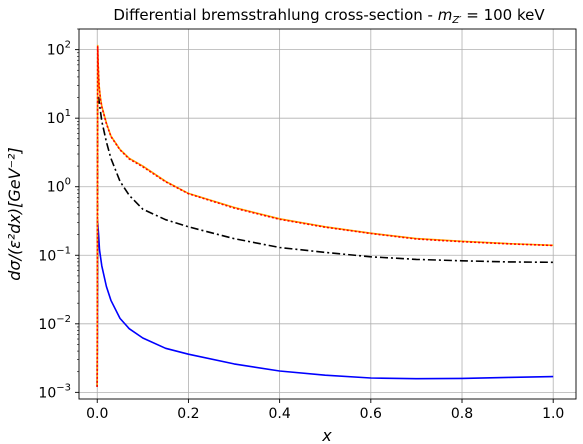  Describe the element at coordinates (462, 414) in the screenshot. I see `x-tick-label: 0.8` at that location.